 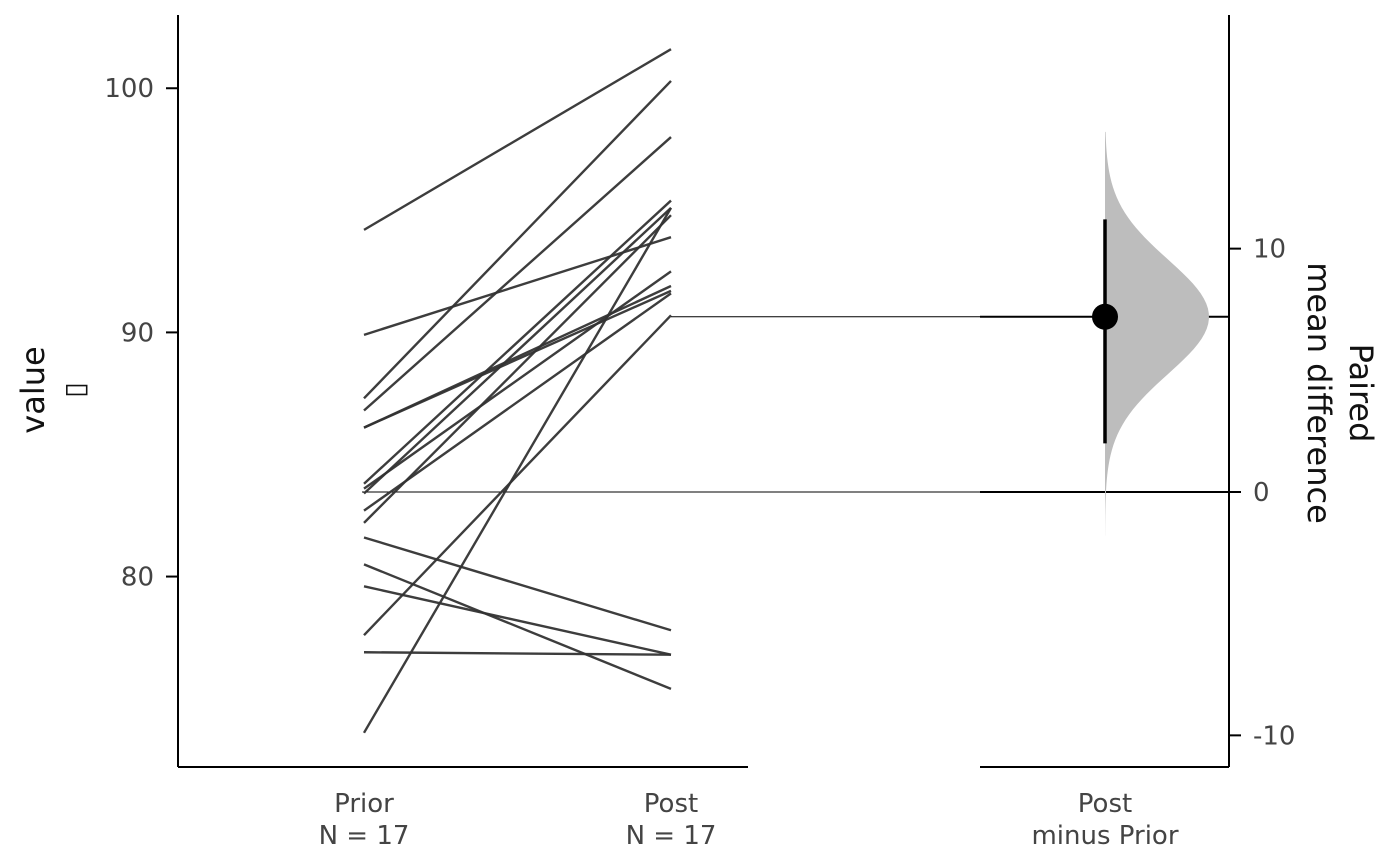 I want to click on right-ticks: -10 0 10, so click(x=1262, y=493).